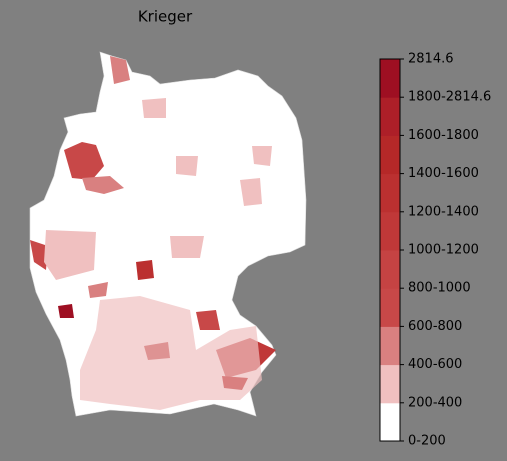 This screenshot has width=507, height=461. What do you see at coordinates (439, 288) in the screenshot?
I see `colorbar-tick-label: 800-1000` at bounding box center [439, 288].